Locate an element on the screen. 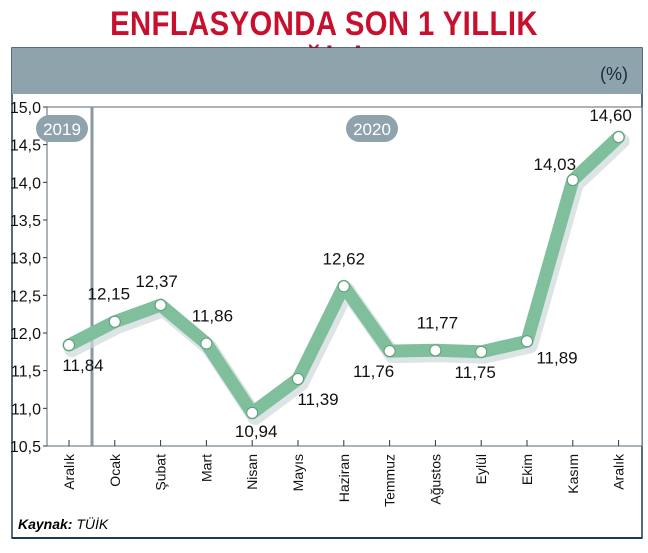 The image size is (648, 553). x-tick-label: Mayıs is located at coordinates (298, 472).